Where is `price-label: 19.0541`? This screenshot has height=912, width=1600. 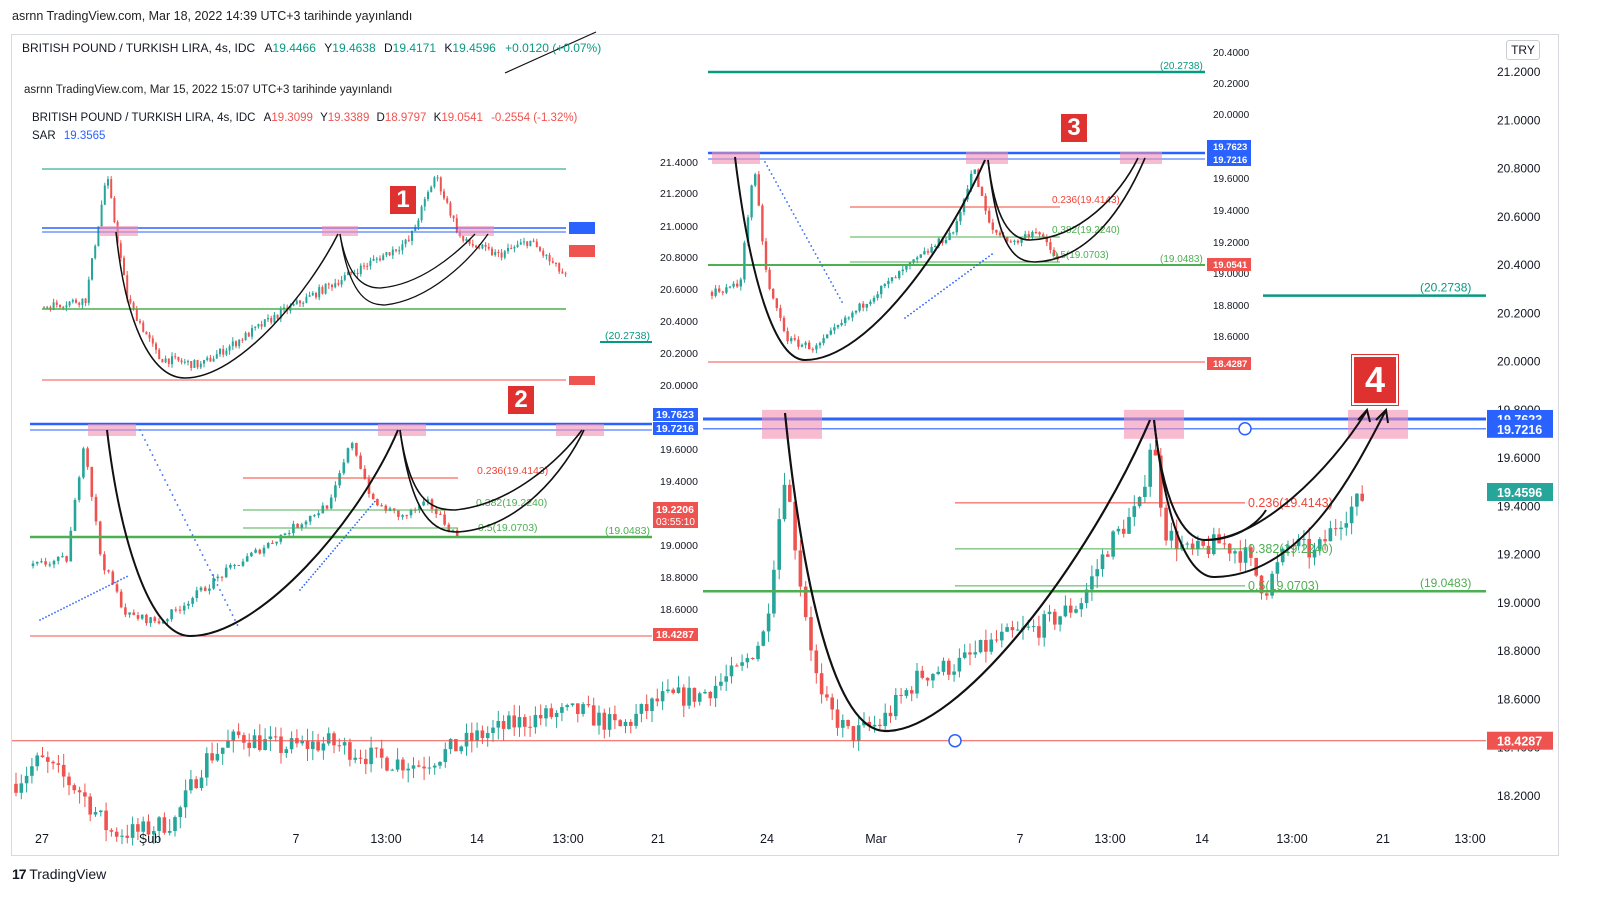
price-label: 19.0541 is located at coordinates (1230, 265).